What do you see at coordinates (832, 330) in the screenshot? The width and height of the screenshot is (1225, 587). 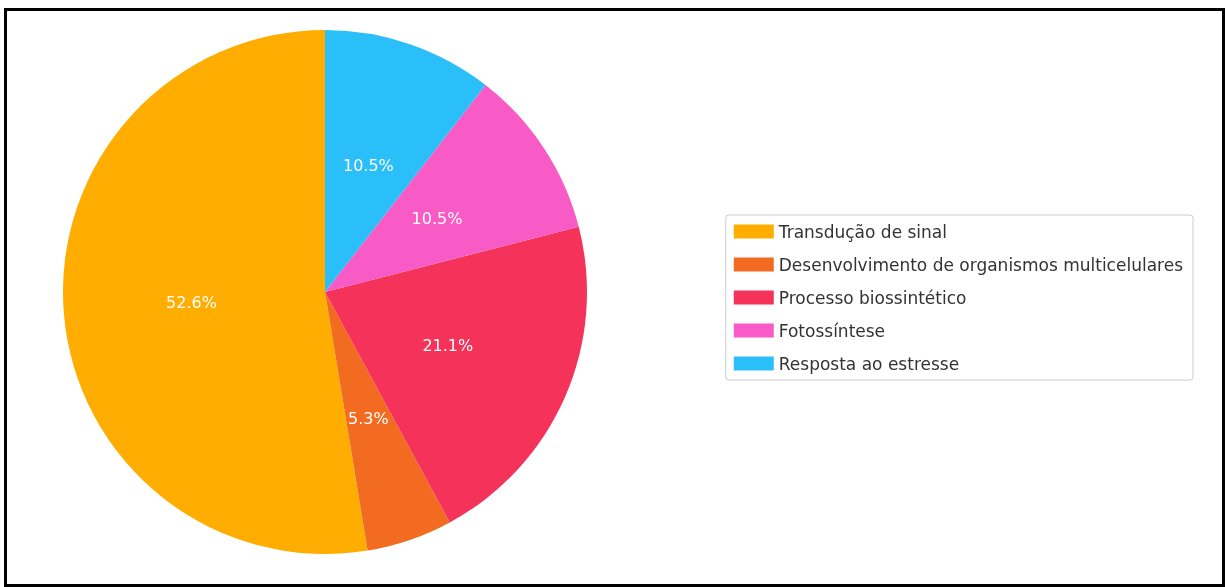 I see `legend-label: Fotossíntese` at bounding box center [832, 330].